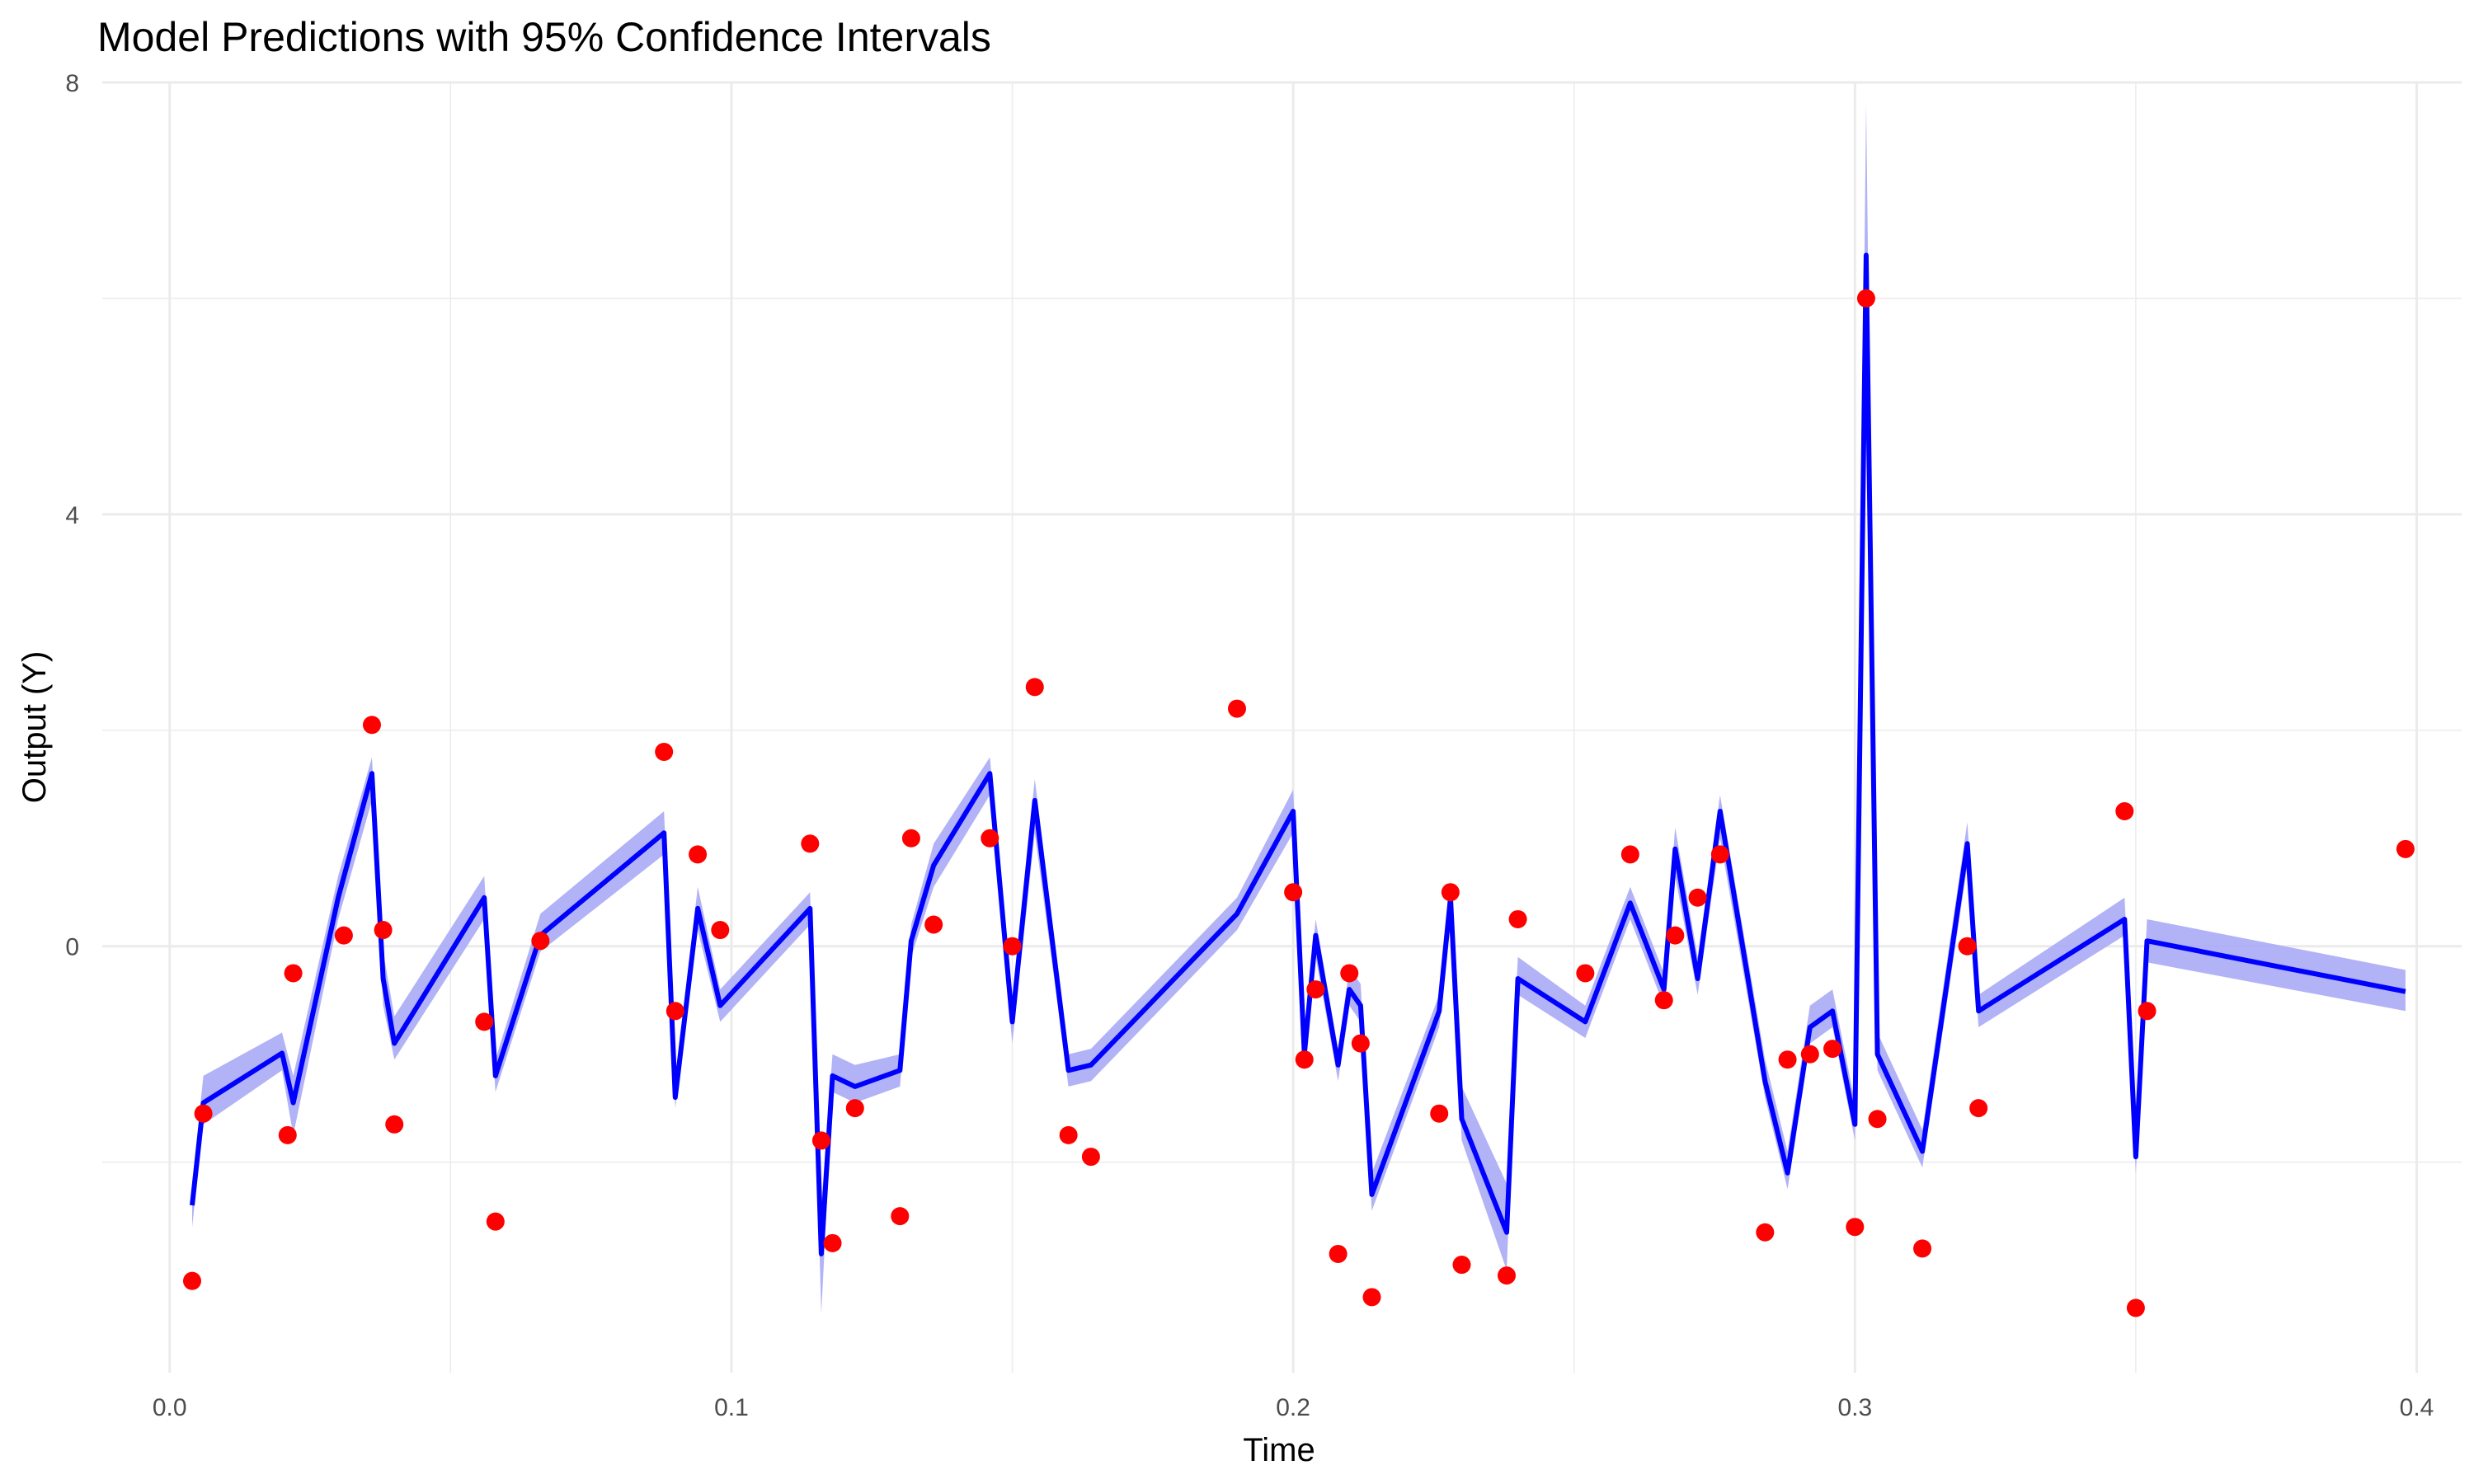 The width and height of the screenshot is (2474, 1484). Describe the element at coordinates (2417, 1407) in the screenshot. I see `x-tick-label: 0.4` at that location.